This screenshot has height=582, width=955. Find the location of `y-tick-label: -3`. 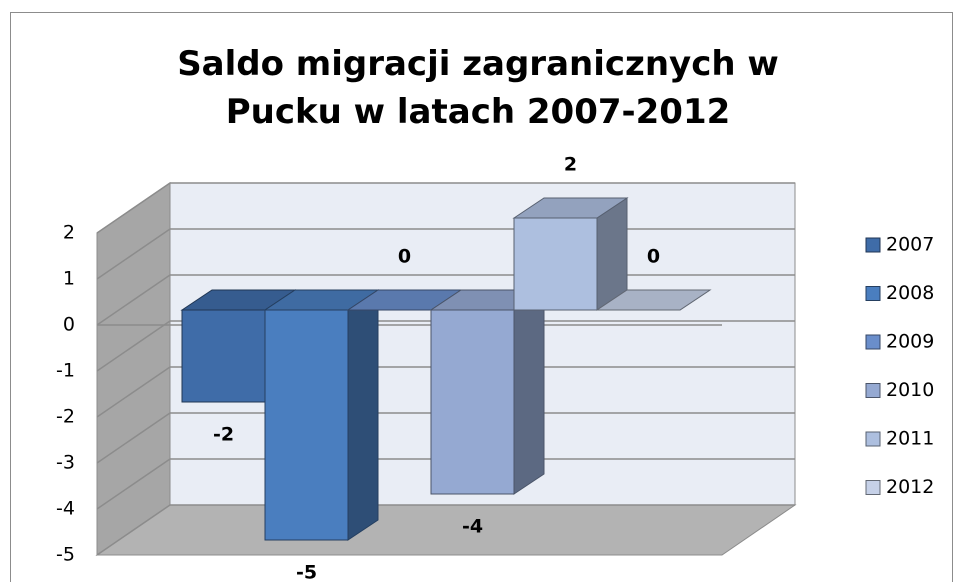

y-tick-label: -3 is located at coordinates (65, 463).